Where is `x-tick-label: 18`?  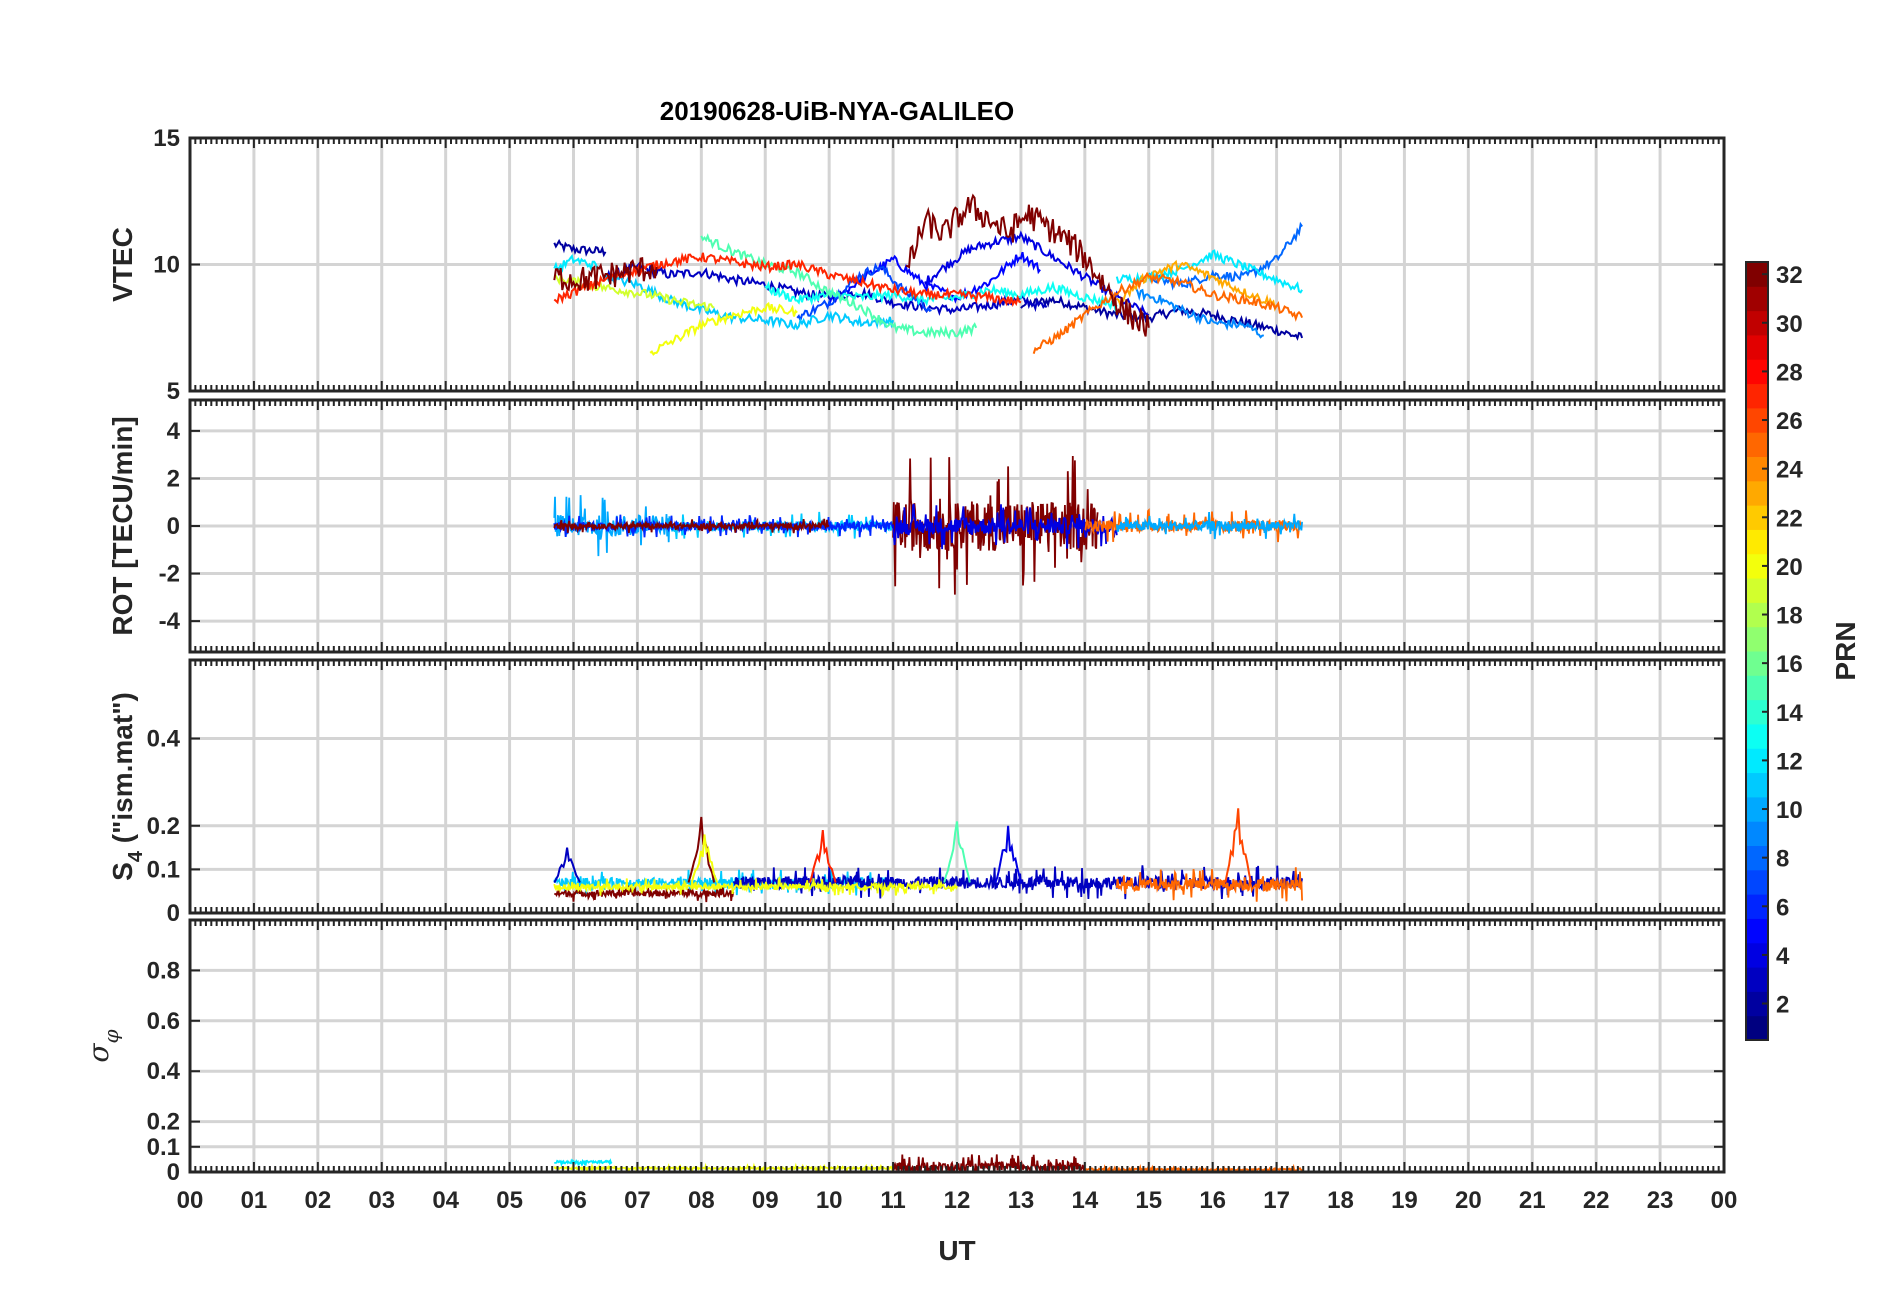 x-tick-label: 18 is located at coordinates (1340, 1200).